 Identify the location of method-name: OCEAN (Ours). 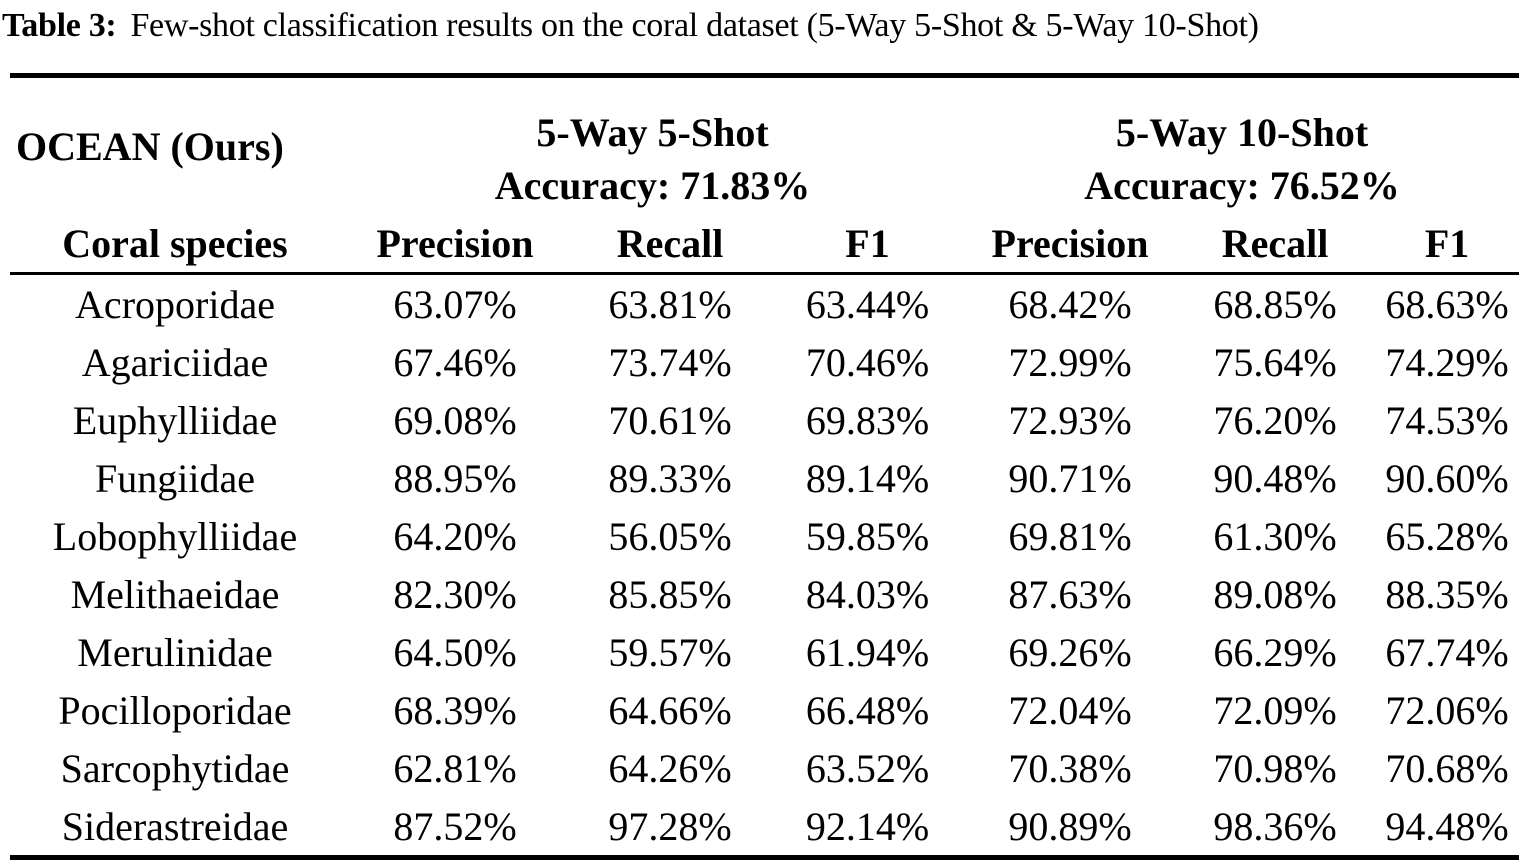
(150, 146).